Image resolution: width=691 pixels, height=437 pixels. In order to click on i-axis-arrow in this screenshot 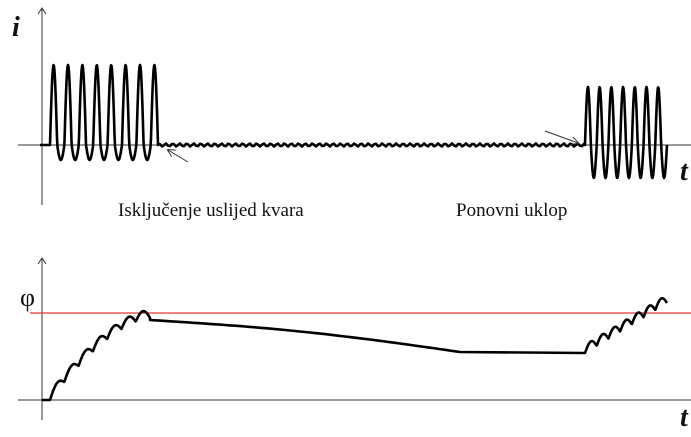, I will do `click(42, 11)`.